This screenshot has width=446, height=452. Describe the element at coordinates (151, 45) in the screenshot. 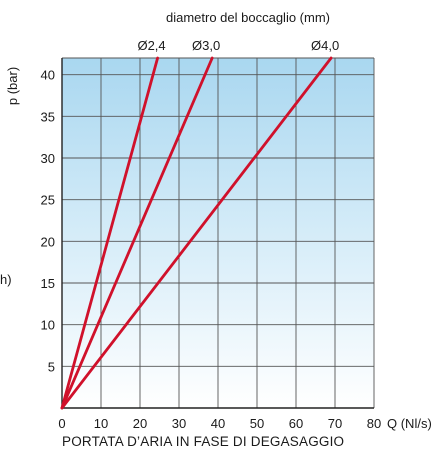

I see `series-label-1: Ø2,4` at that location.